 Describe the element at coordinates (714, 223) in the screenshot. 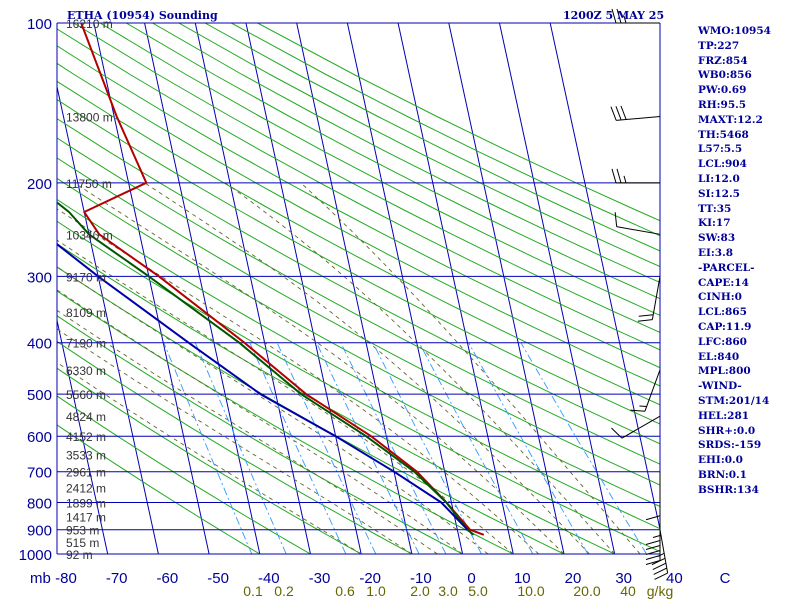

I see `stat-item: KI:17` at that location.